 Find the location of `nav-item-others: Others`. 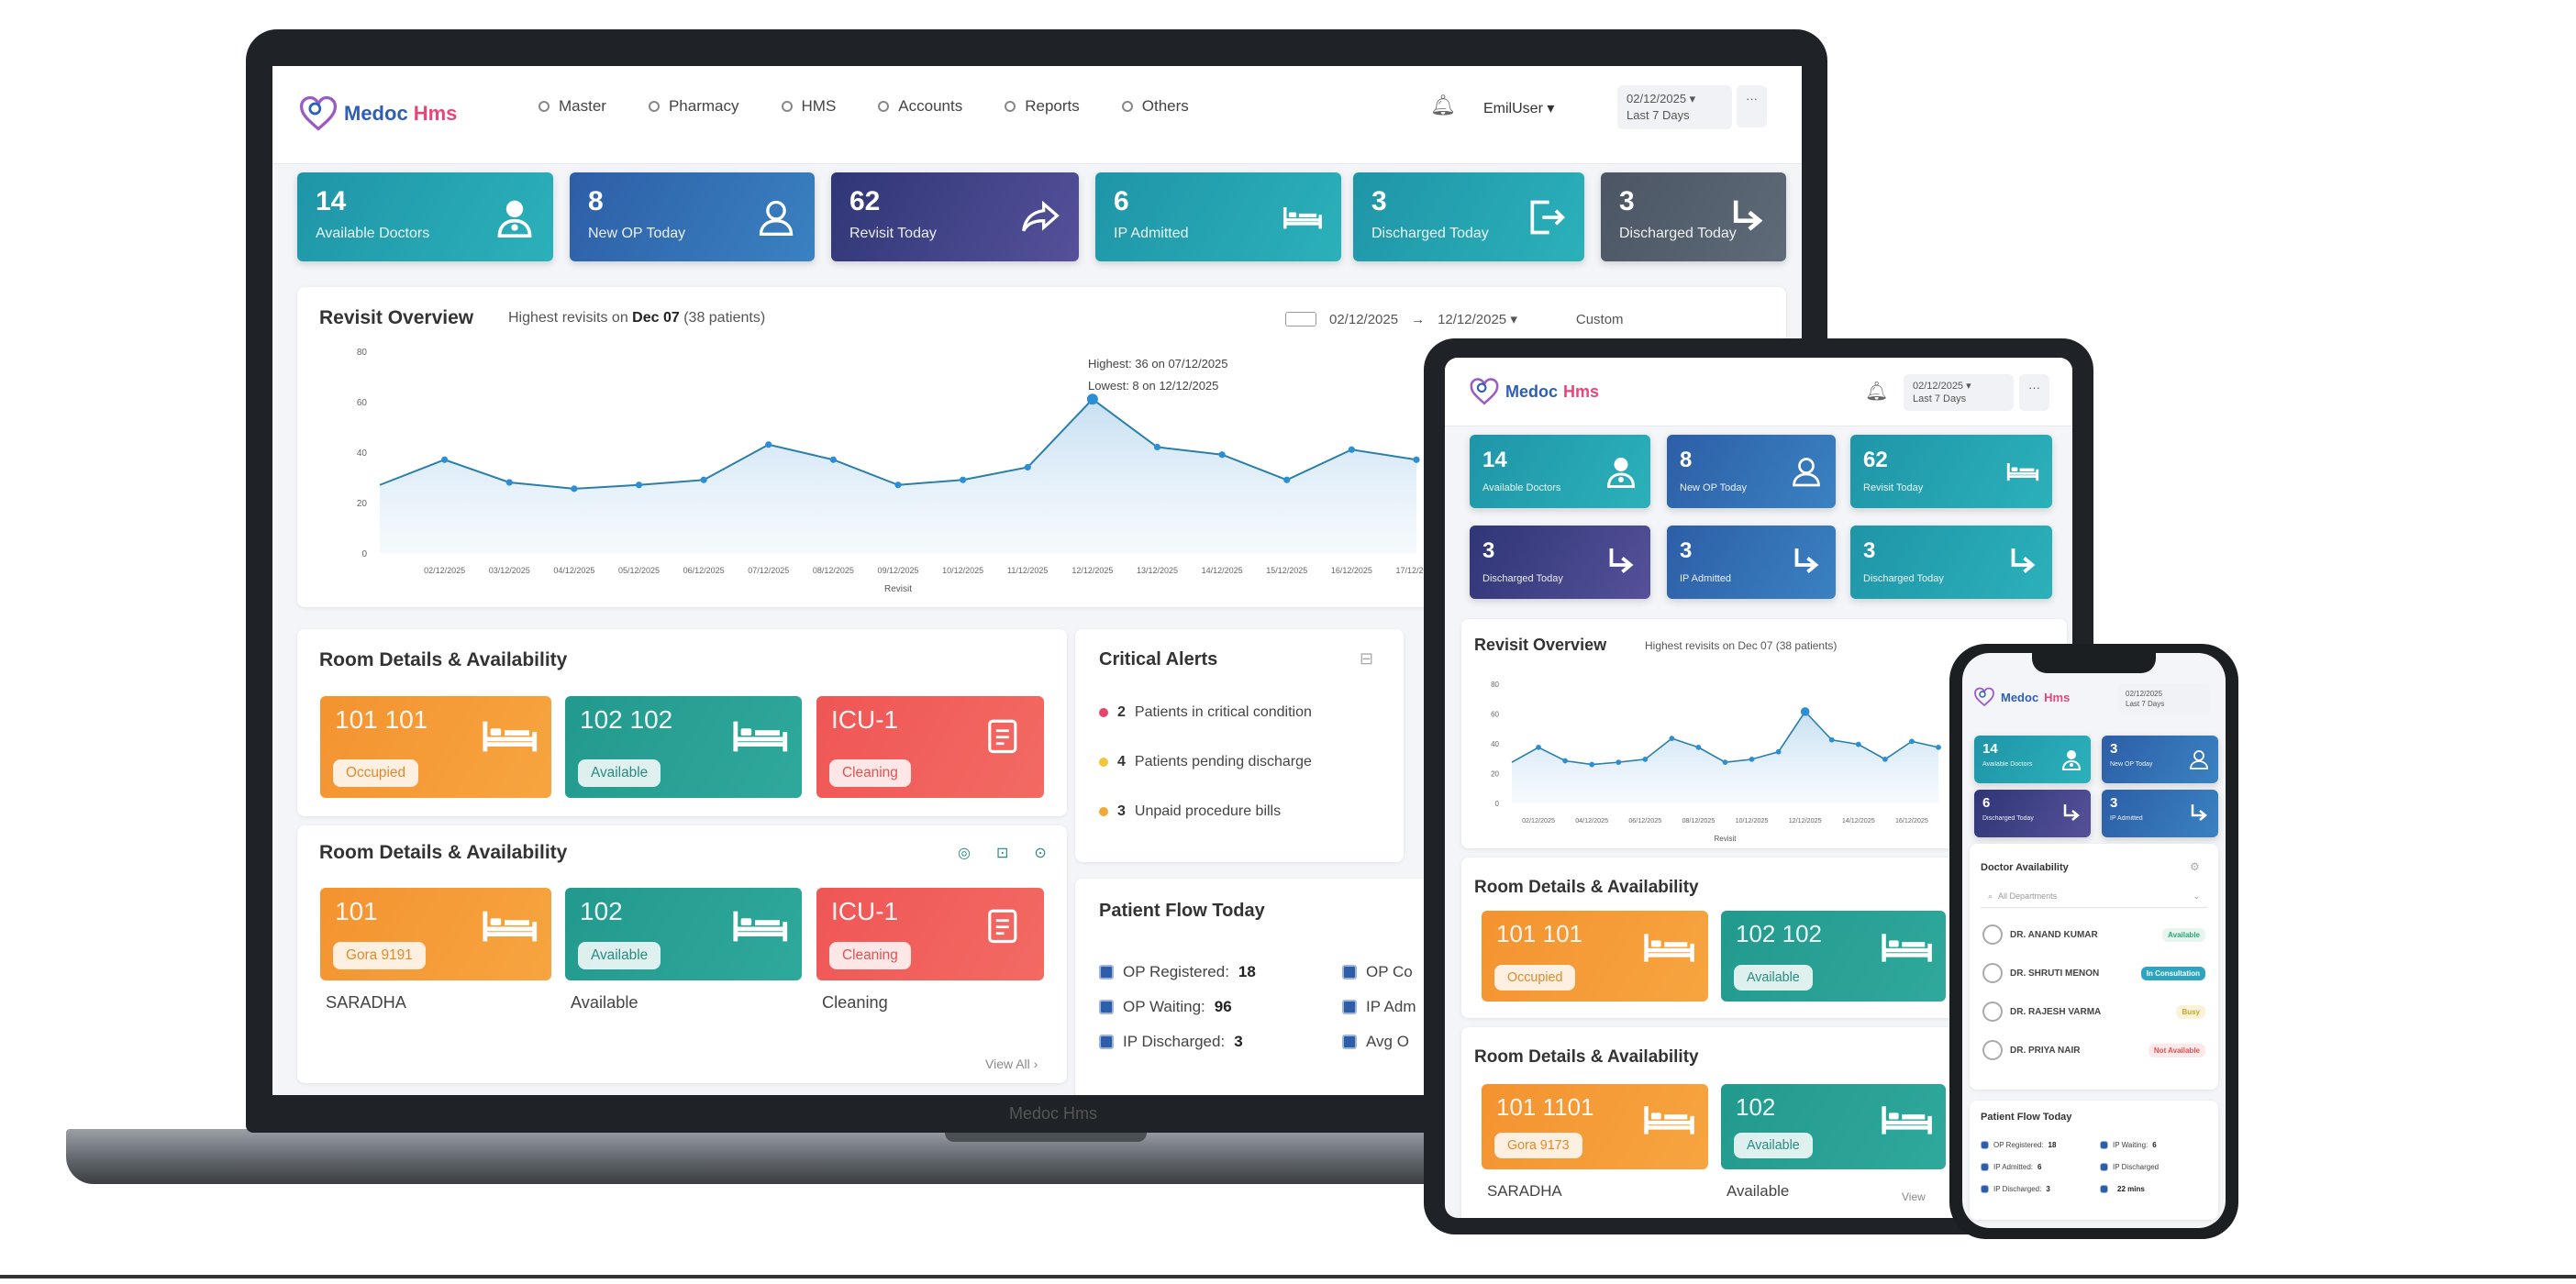

nav-item-others: Others is located at coordinates (1155, 106).